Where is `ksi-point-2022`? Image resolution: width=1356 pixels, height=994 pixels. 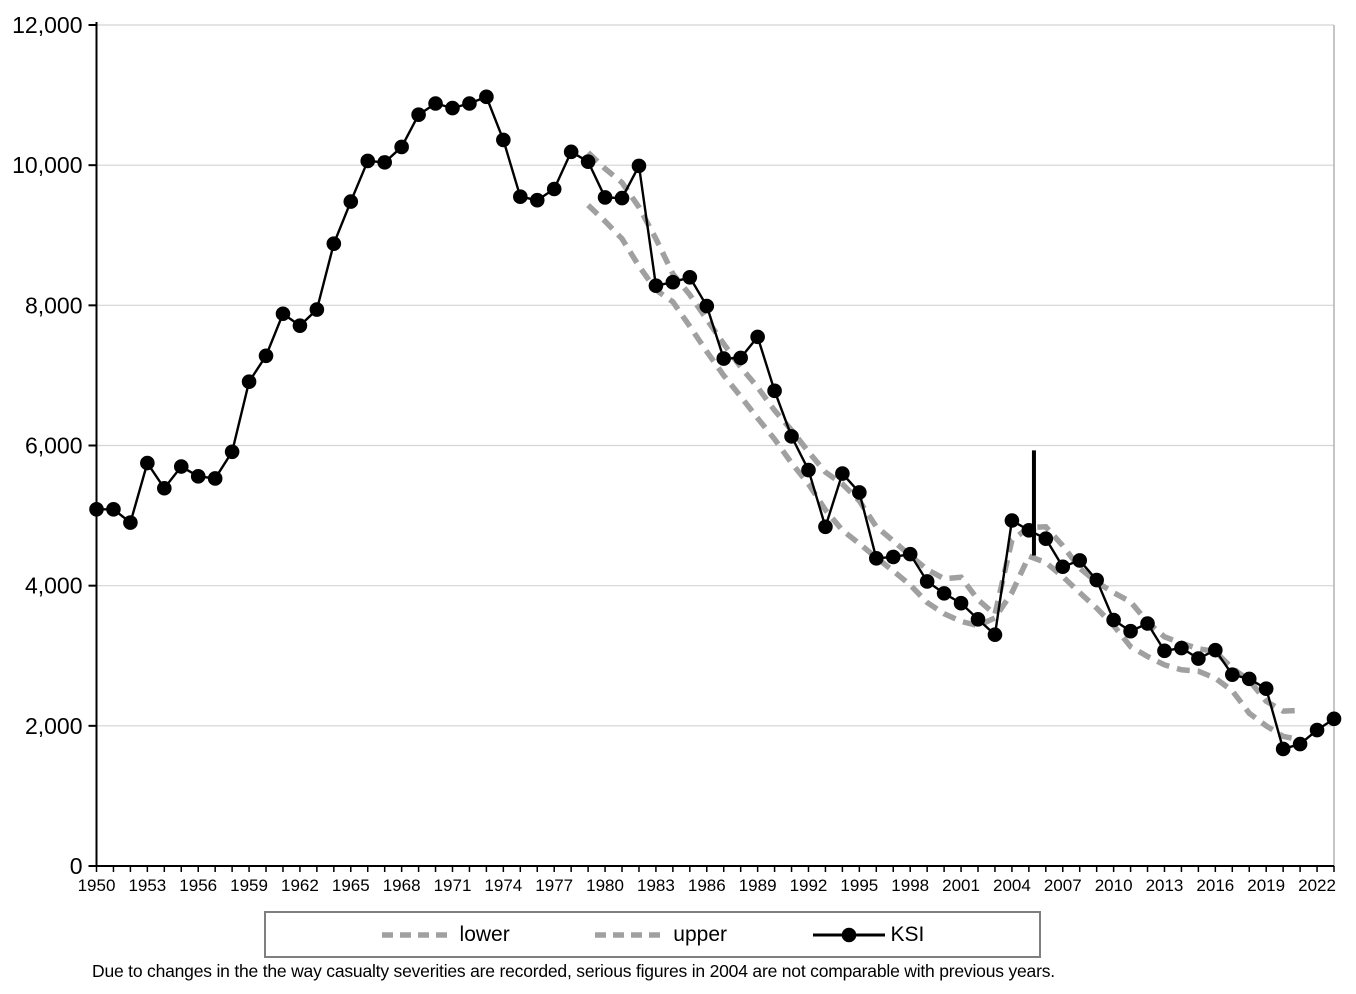 ksi-point-2022 is located at coordinates (1317, 730).